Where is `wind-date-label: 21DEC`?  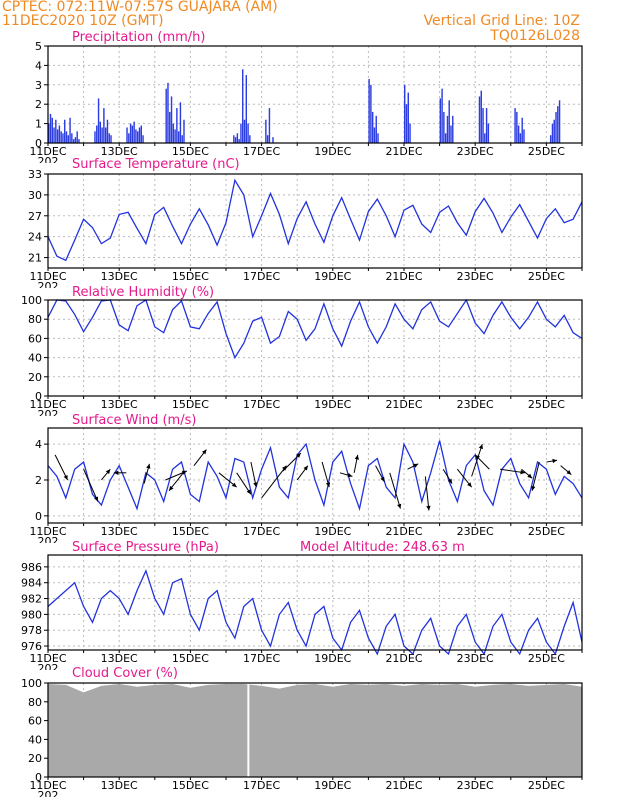
wind-date-label: 21DEC is located at coordinates (403, 531).